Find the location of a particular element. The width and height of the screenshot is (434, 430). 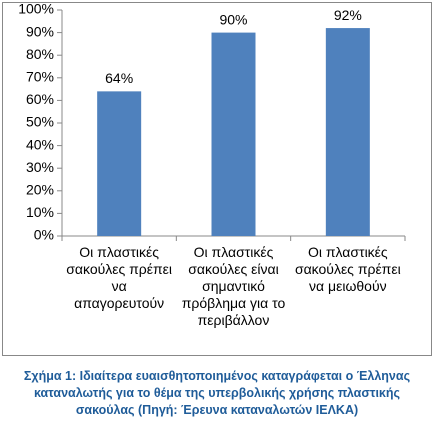

y-tick-label: 100% is located at coordinates (36, 9).